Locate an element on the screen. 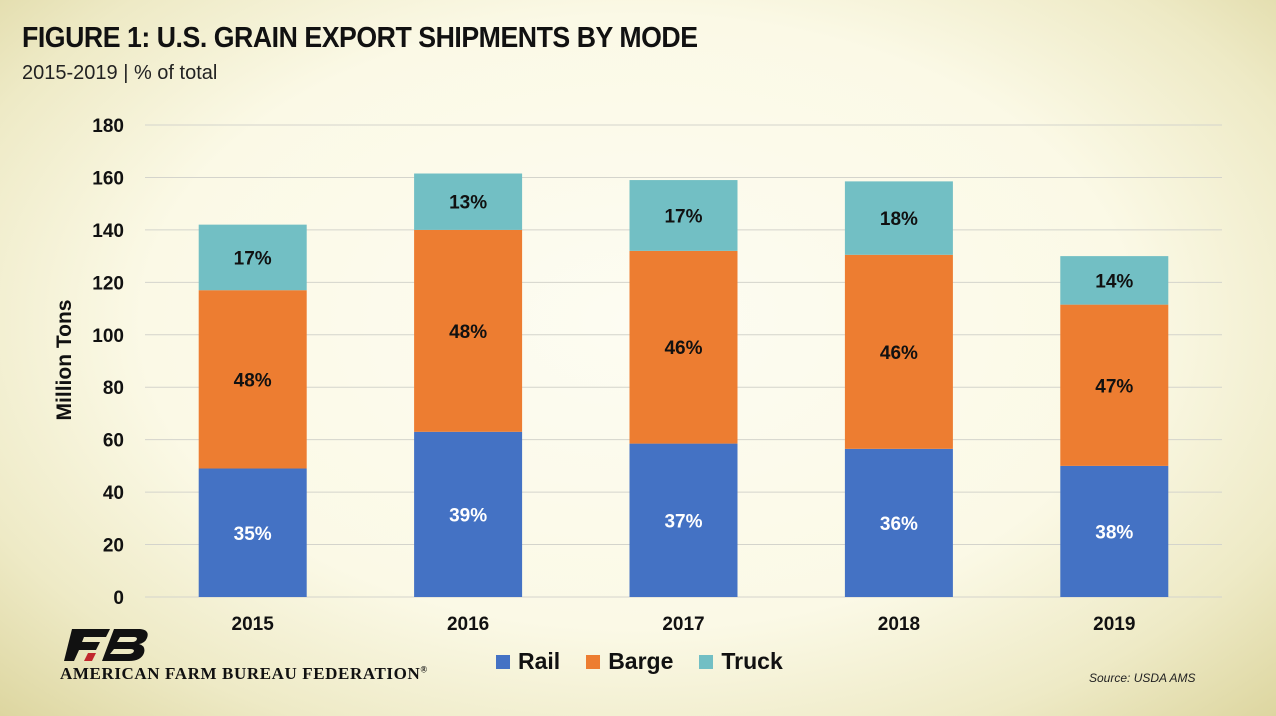 Image resolution: width=1276 pixels, height=716 pixels. y-tick-label: 0 is located at coordinates (118, 598).